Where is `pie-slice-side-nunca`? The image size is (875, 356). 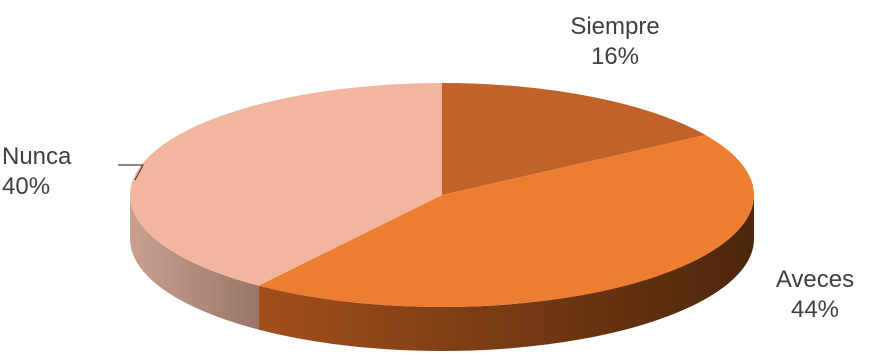 pie-slice-side-nunca is located at coordinates (194, 262).